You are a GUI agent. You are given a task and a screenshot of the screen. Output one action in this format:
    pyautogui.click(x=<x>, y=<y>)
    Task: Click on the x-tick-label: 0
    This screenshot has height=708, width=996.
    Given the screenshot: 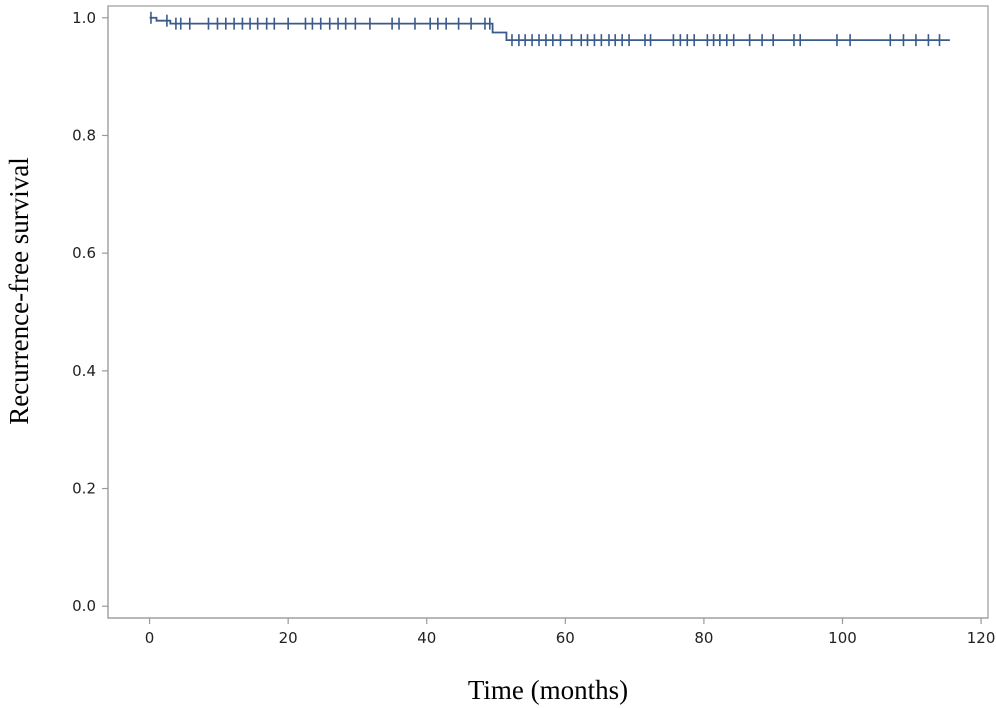 What is the action you would take?
    pyautogui.click(x=150, y=638)
    